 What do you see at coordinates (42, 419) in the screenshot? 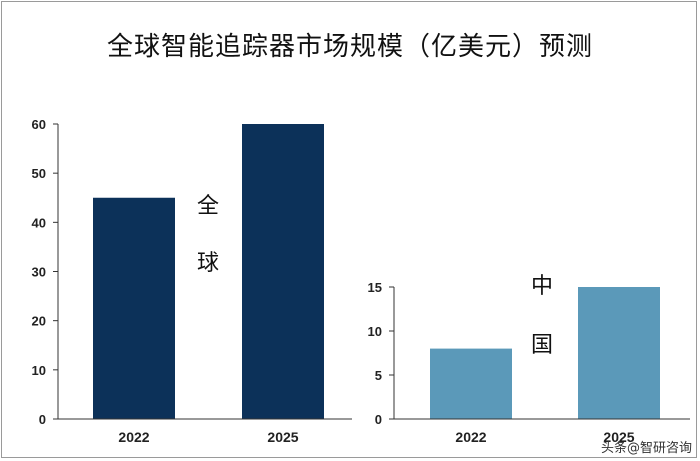
I see `global-ytick-label: 0` at bounding box center [42, 419].